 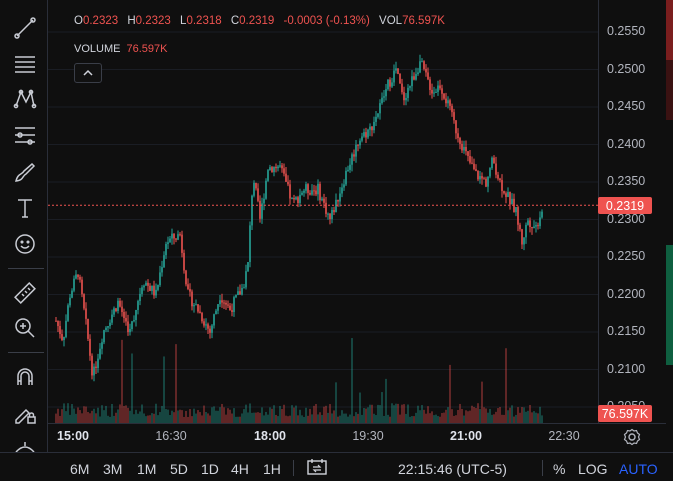 I want to click on last-price-badge: 0.2319, so click(x=625, y=205).